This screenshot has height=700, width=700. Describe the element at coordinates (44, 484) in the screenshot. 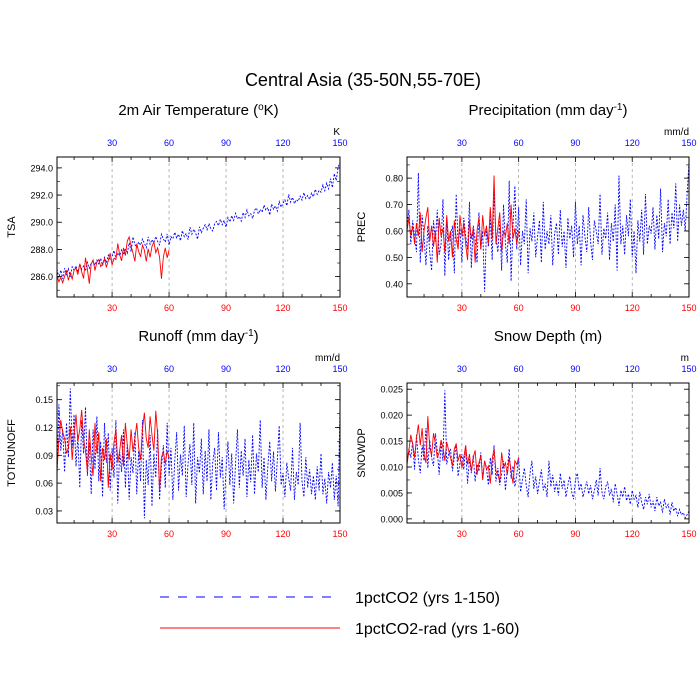

I see `y-tick-label: 0.06` at that location.